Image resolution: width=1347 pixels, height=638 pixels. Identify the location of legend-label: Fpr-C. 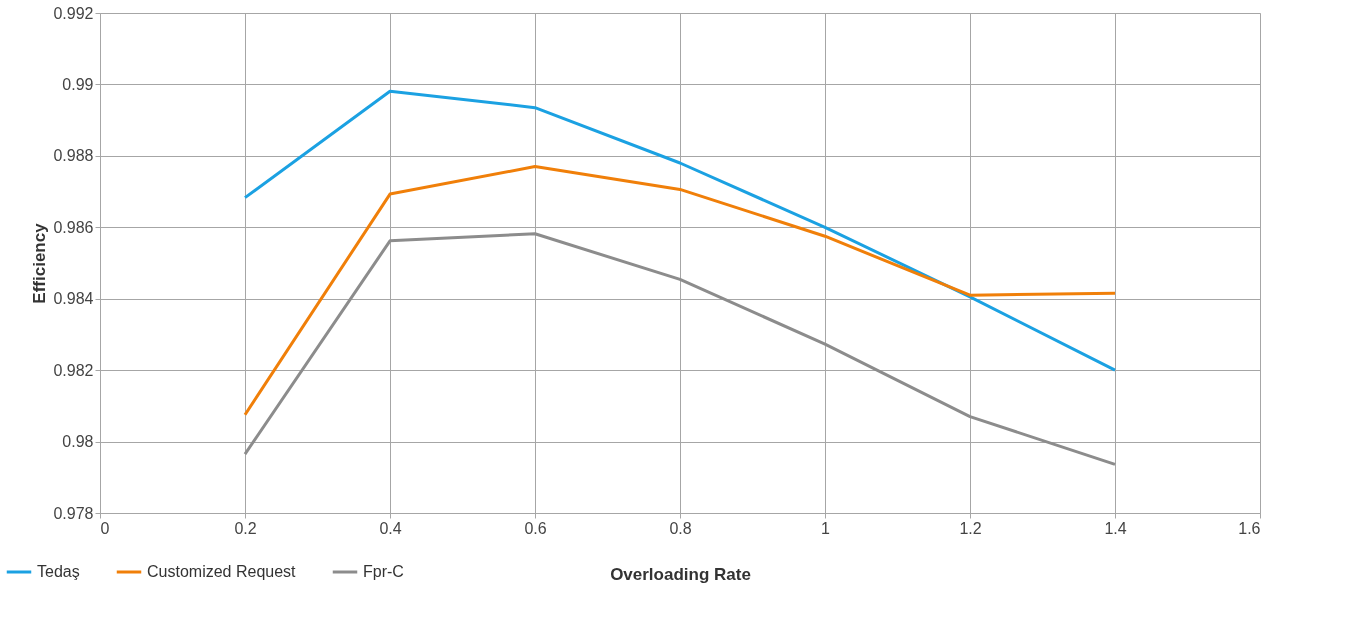
(383, 571).